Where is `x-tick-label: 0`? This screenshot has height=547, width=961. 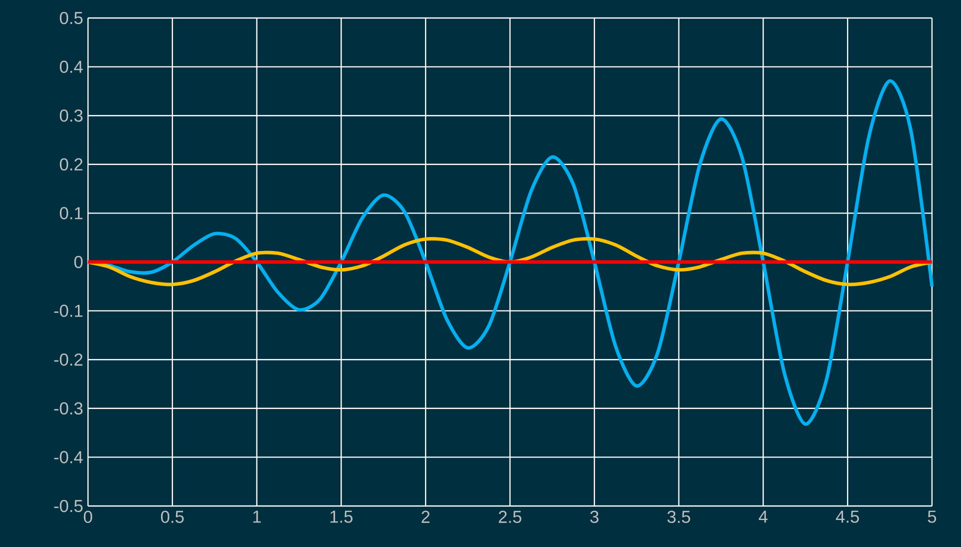
x-tick-label: 0 is located at coordinates (88, 516).